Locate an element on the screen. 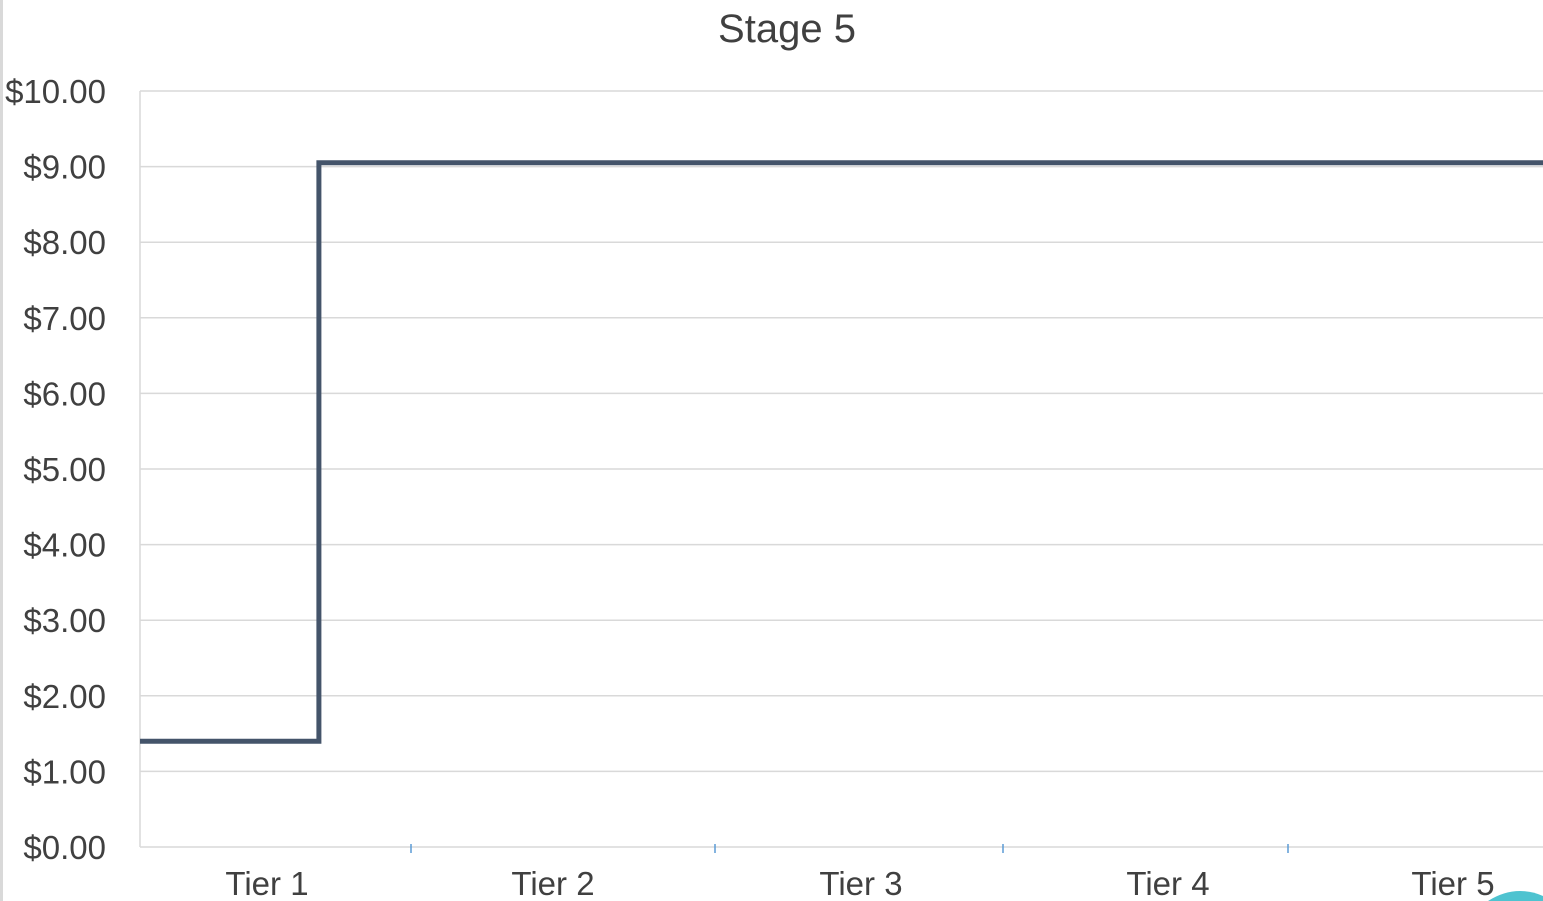 Image resolution: width=1543 pixels, height=901 pixels. y-tick-label: $6.00 is located at coordinates (64, 393).